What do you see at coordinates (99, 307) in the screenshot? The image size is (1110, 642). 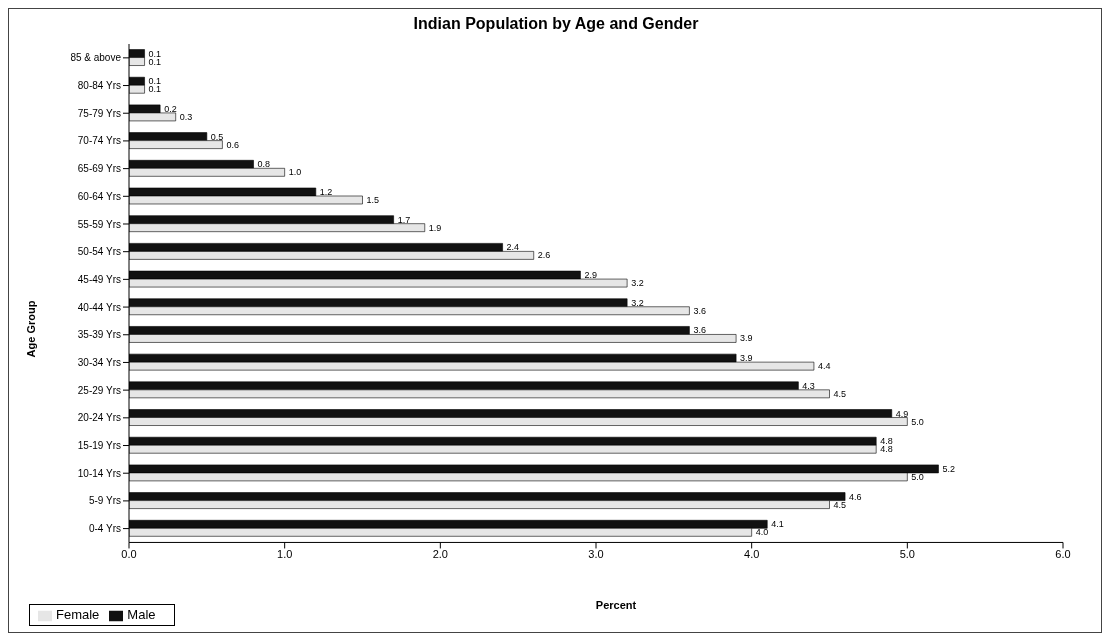 I see `y-tick-label: 40-44 Yrs` at bounding box center [99, 307].